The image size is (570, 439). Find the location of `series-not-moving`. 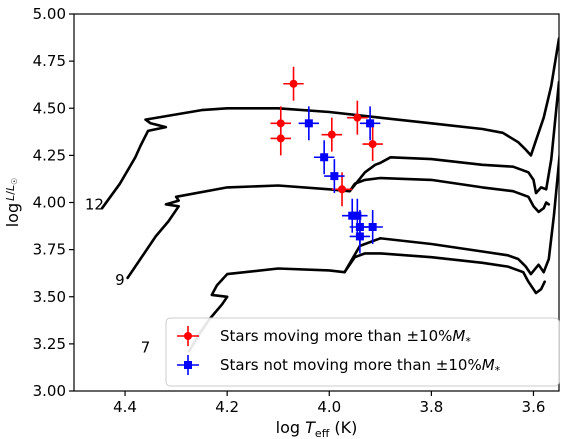

series-not-moving is located at coordinates (340, 180).